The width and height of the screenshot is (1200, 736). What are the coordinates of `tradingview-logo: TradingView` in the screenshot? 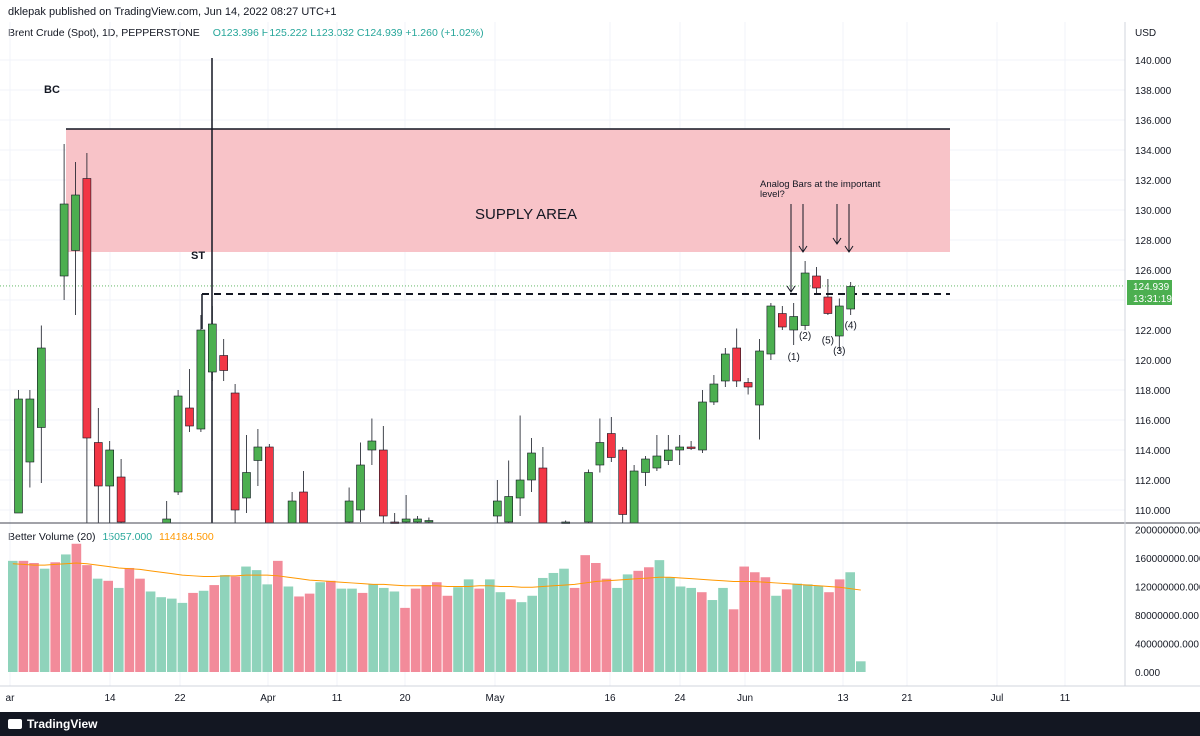 It's located at (52, 724).